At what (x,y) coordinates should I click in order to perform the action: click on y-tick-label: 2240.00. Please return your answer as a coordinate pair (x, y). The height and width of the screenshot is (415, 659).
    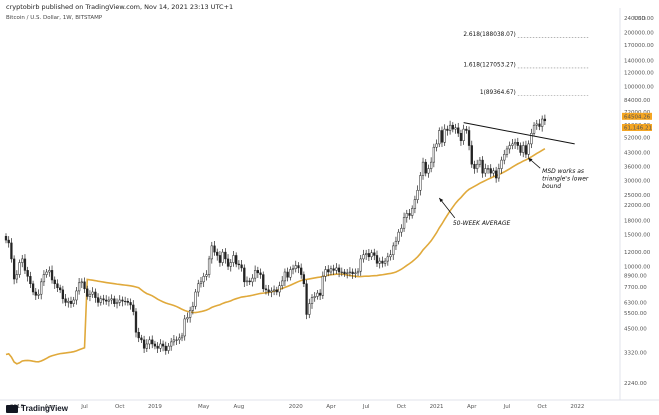
    Looking at the image, I should click on (635, 384).